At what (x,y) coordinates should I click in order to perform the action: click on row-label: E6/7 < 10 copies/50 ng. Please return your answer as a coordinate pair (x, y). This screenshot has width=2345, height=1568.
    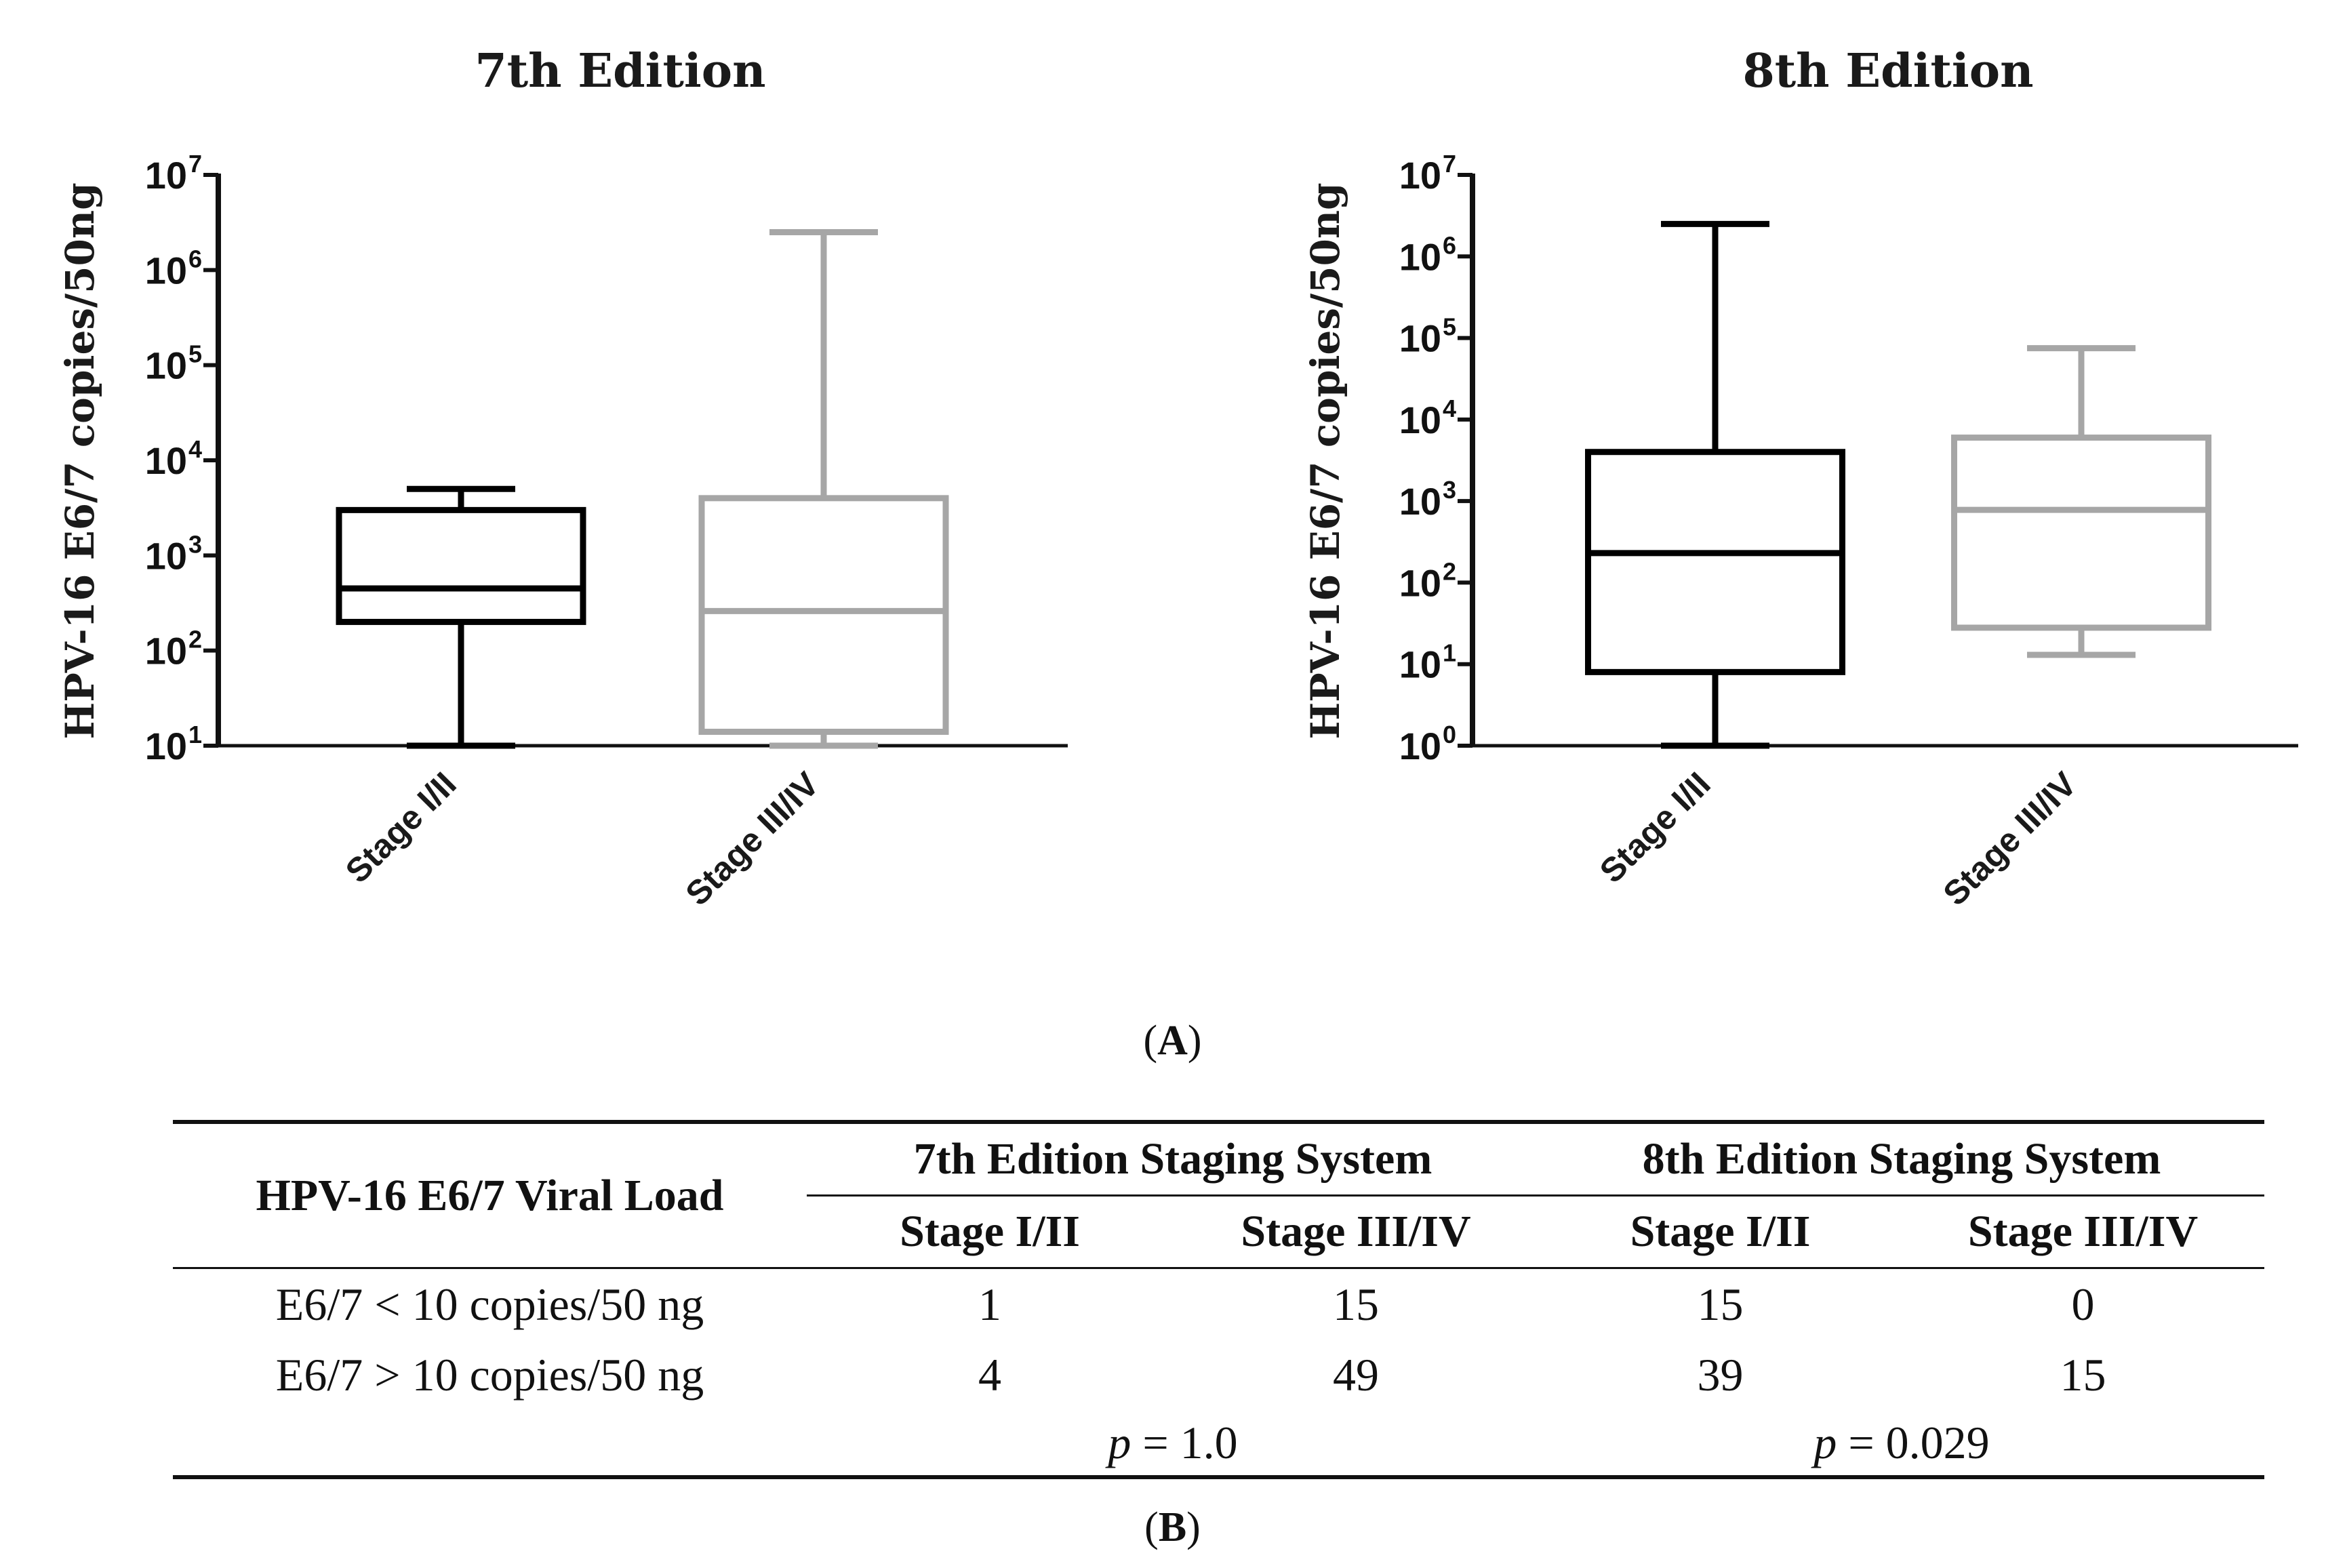
    Looking at the image, I should click on (489, 1304).